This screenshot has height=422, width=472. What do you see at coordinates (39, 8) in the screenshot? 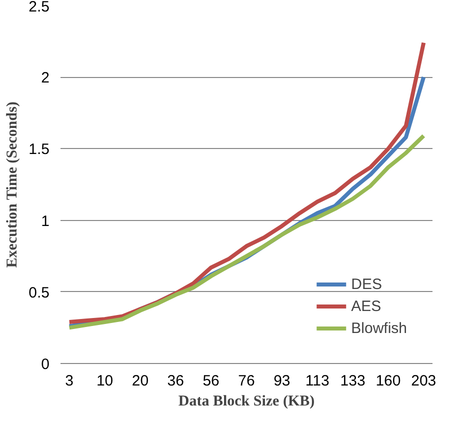
I see `y-tick-label: 2.5` at bounding box center [39, 8].